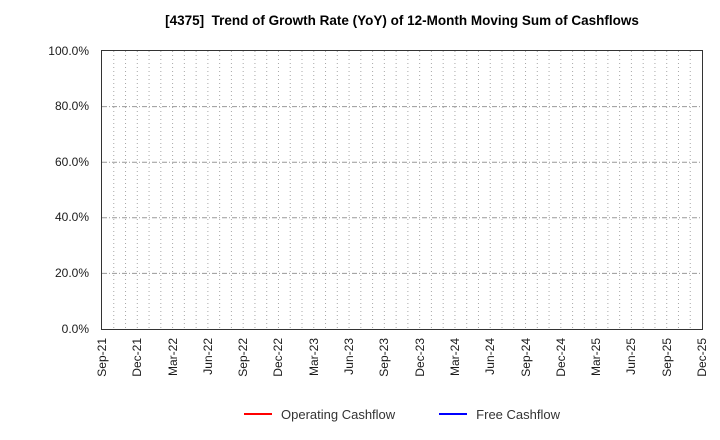 Image resolution: width=720 pixels, height=440 pixels. What do you see at coordinates (453, 414) in the screenshot?
I see `free-cashflow-line-swatch` at bounding box center [453, 414].